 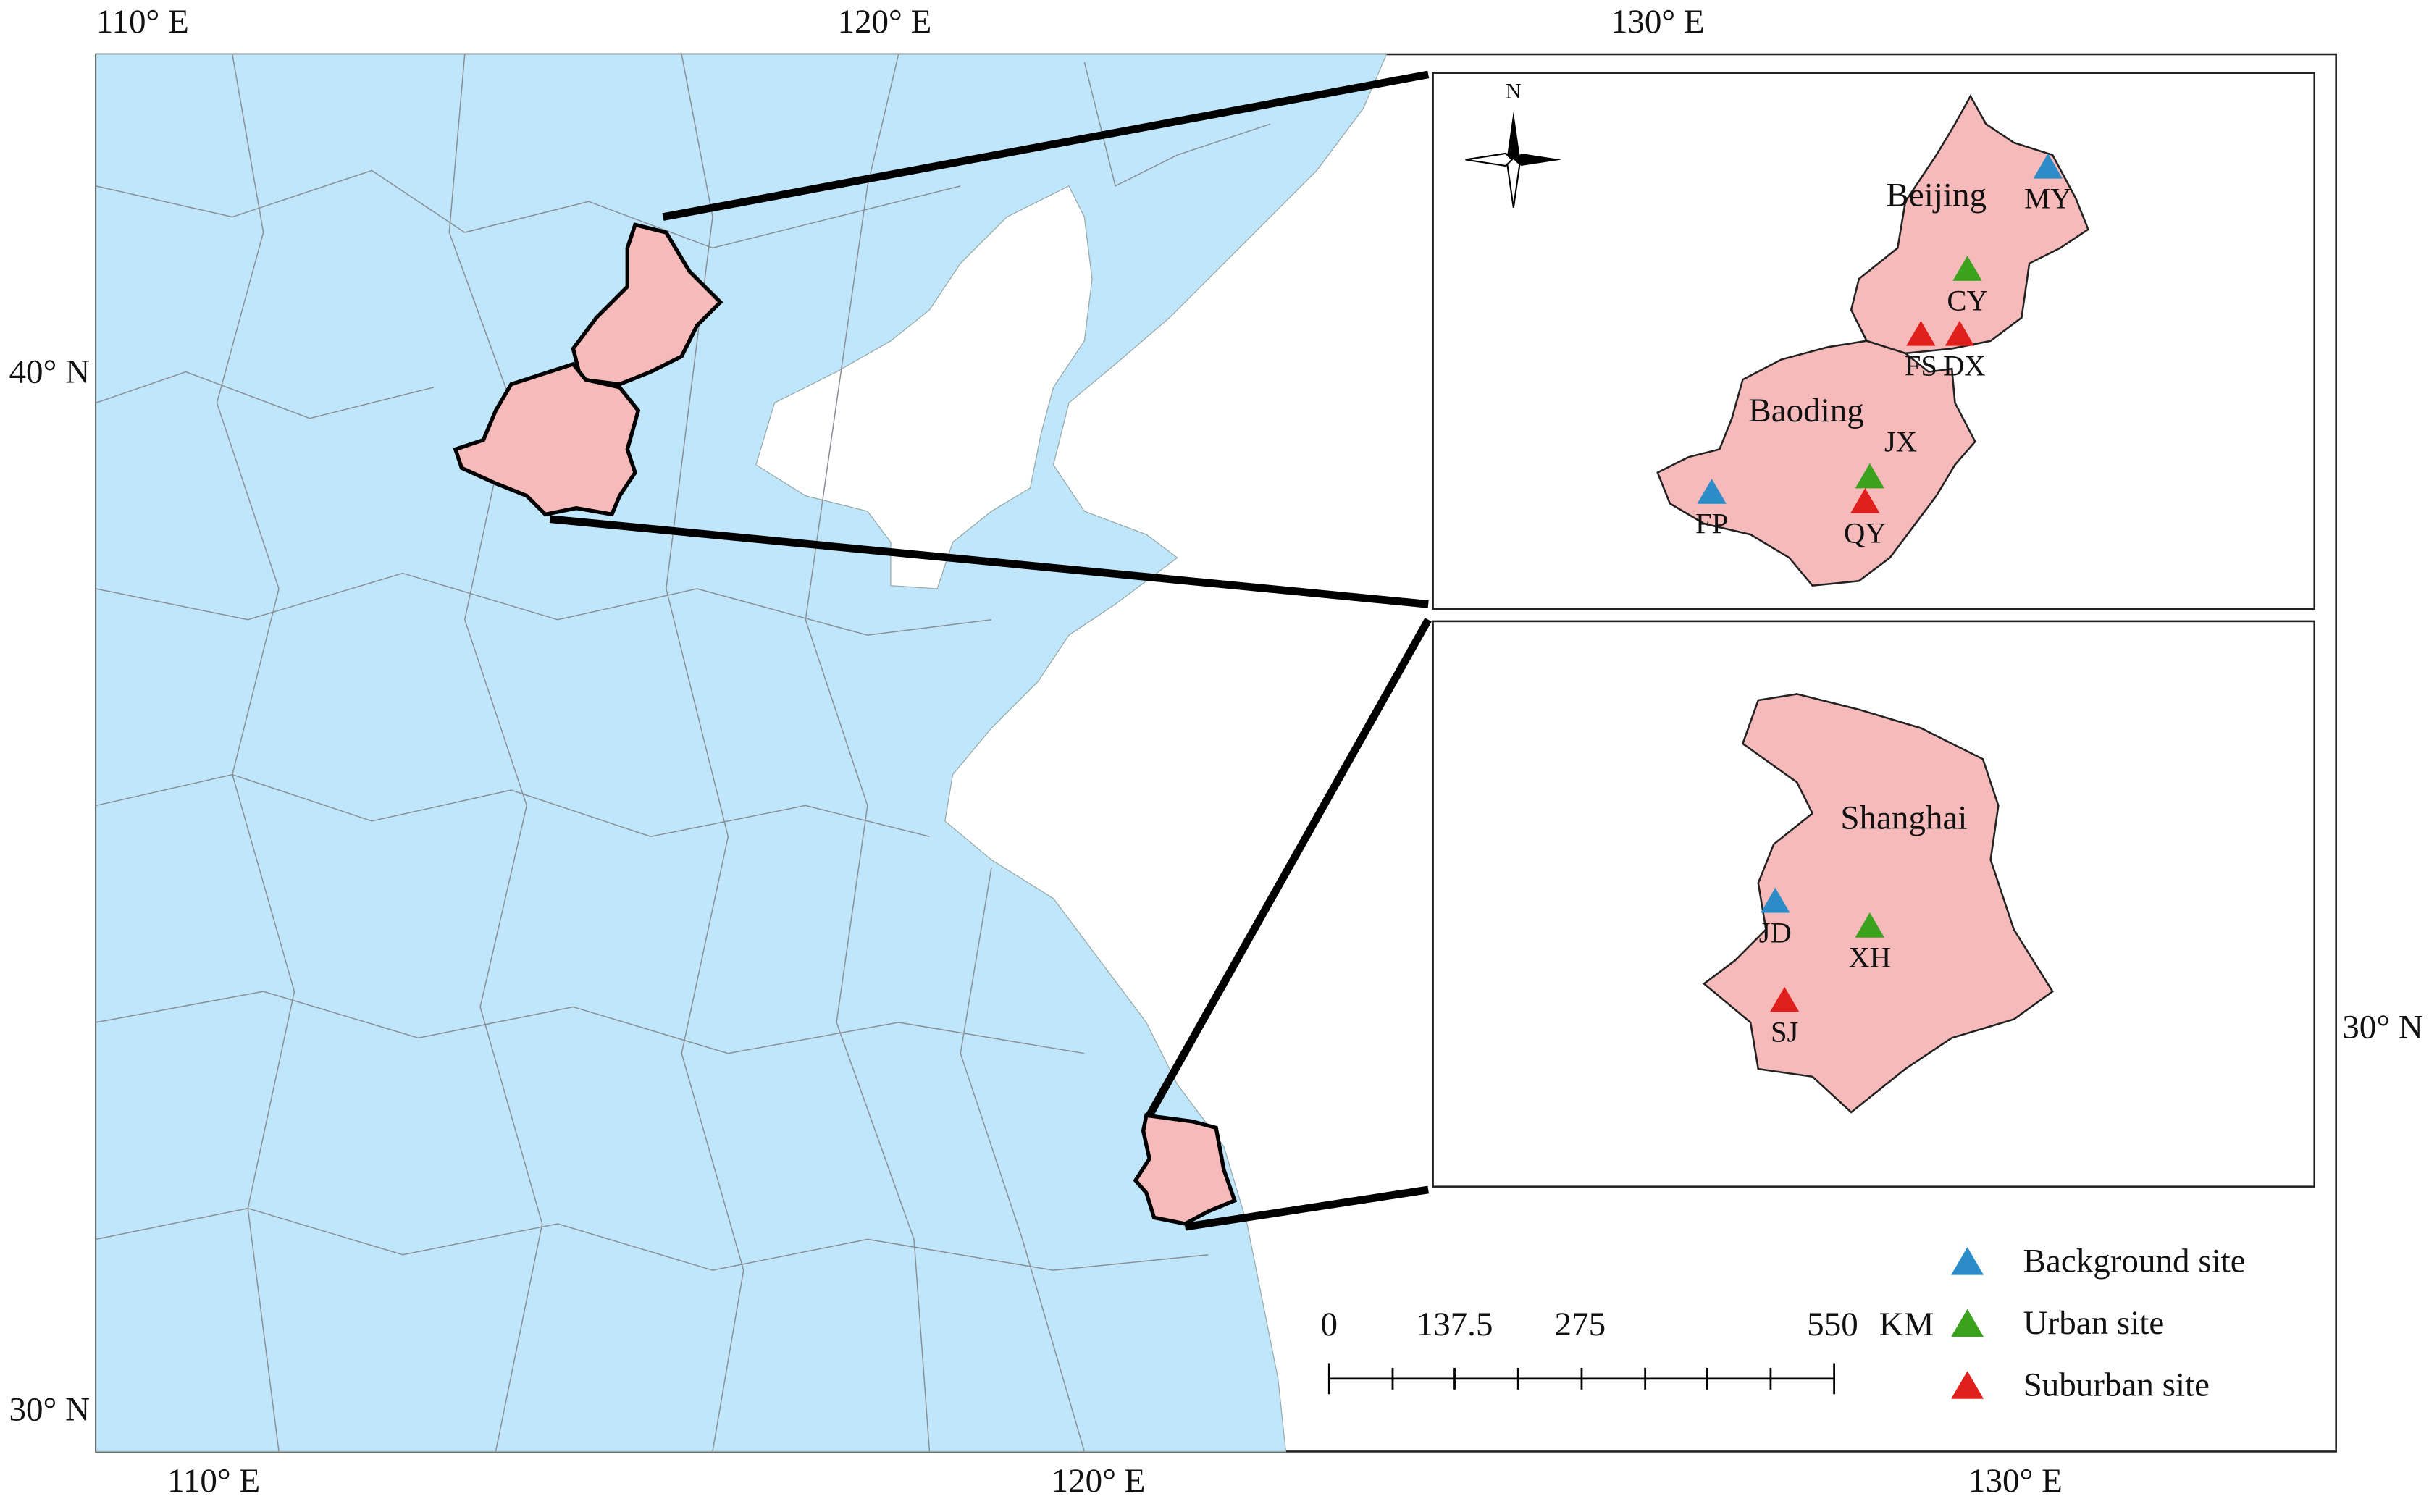 I want to click on legend: Background site Urban site Suburban site, so click(x=2098, y=1323).